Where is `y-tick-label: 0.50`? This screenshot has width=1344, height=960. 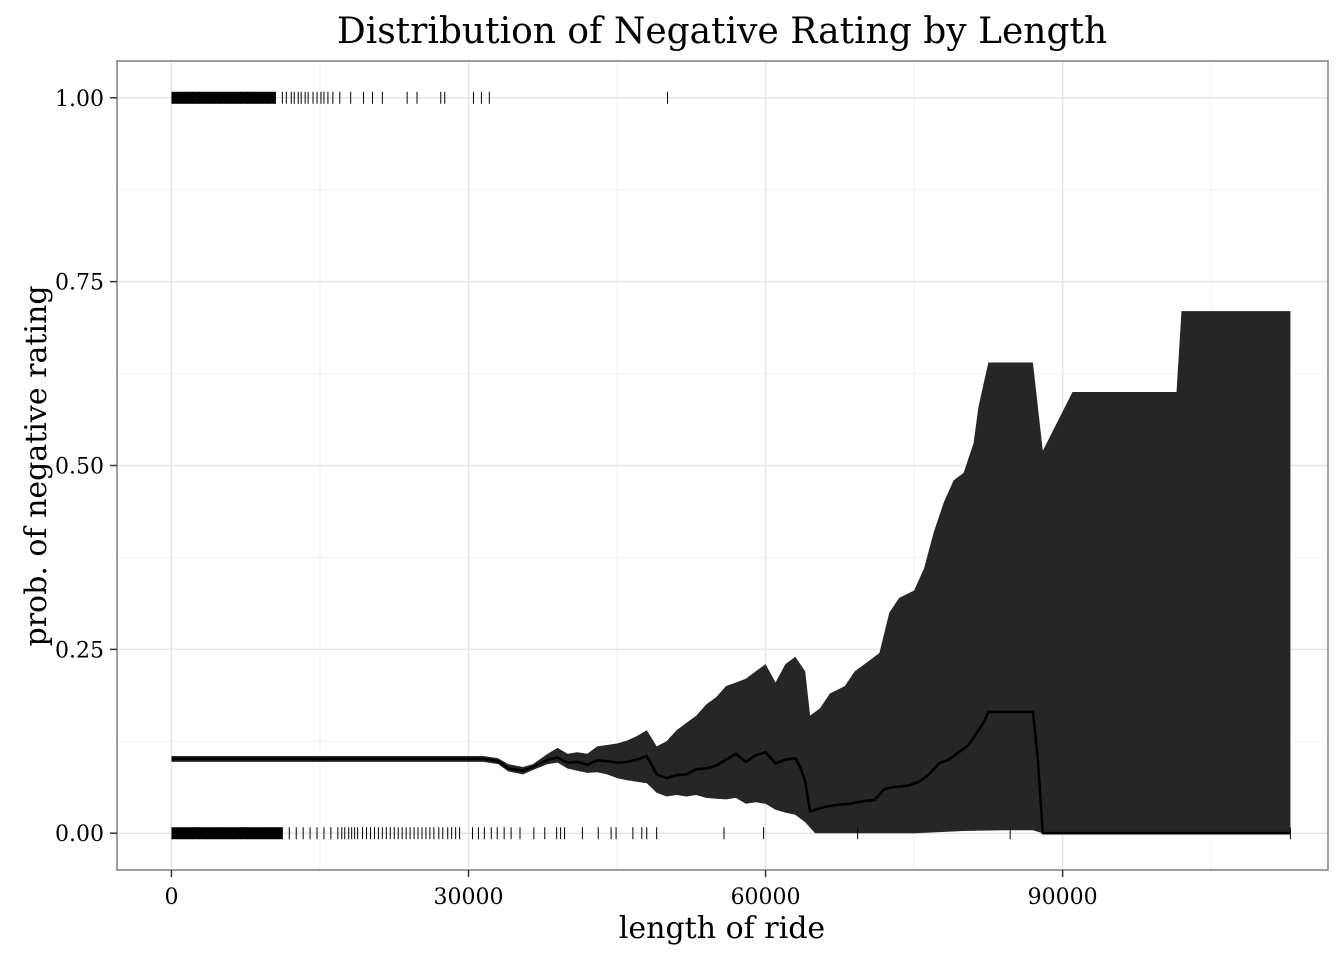
y-tick-label: 0.50 is located at coordinates (79, 467).